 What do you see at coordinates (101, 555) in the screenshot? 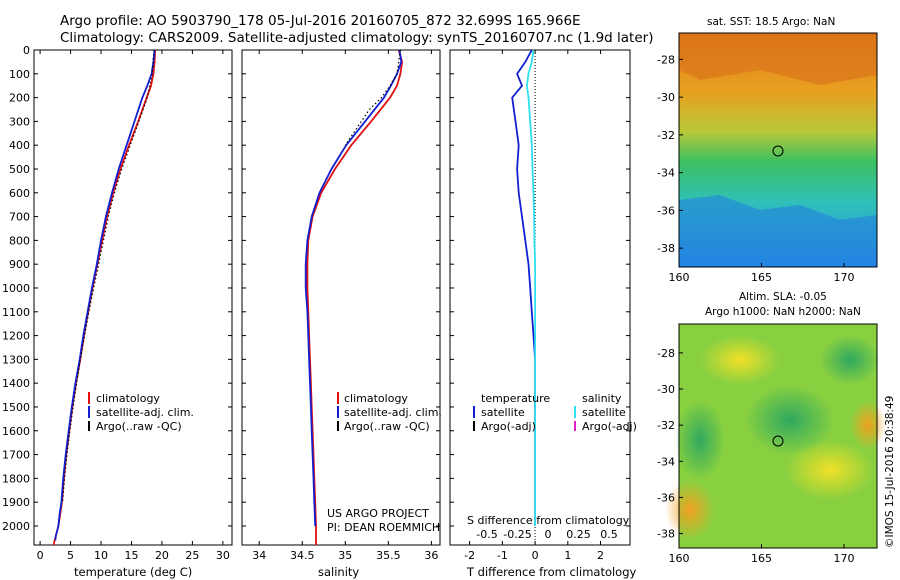
I see `x-tick-label: 10` at bounding box center [101, 555].